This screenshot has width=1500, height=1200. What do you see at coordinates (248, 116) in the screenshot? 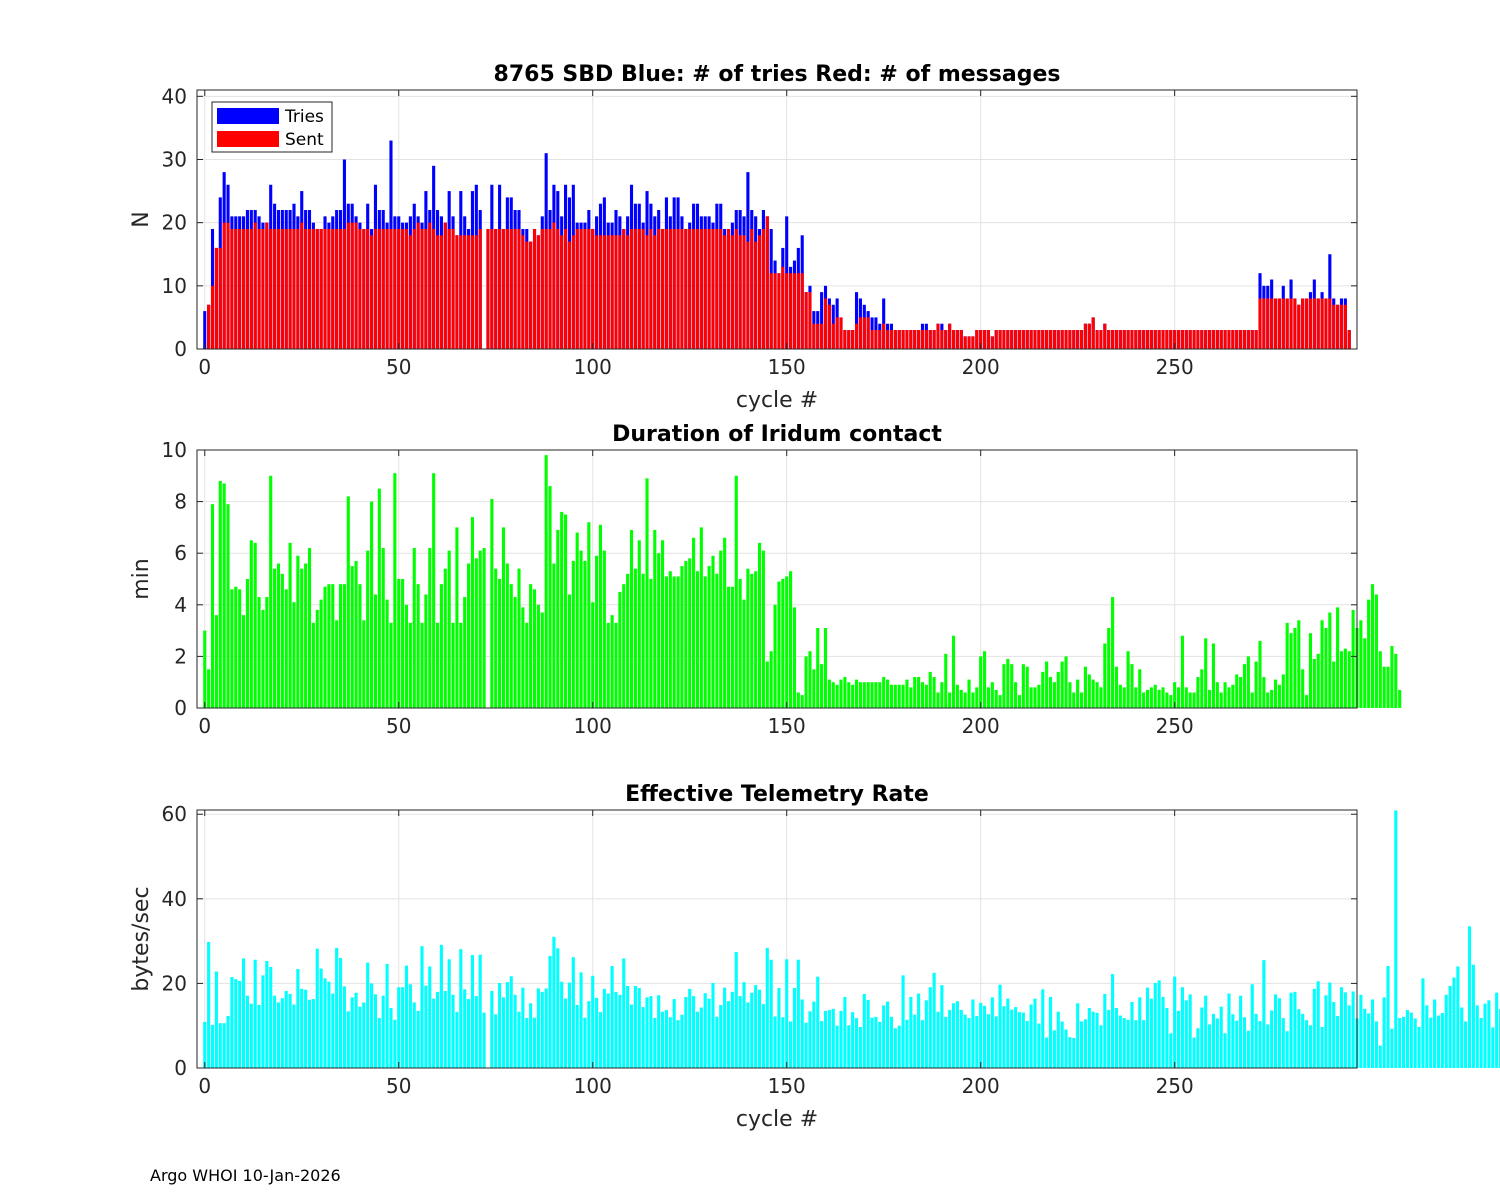
I see `panel1-legend-swatch-tries` at bounding box center [248, 116].